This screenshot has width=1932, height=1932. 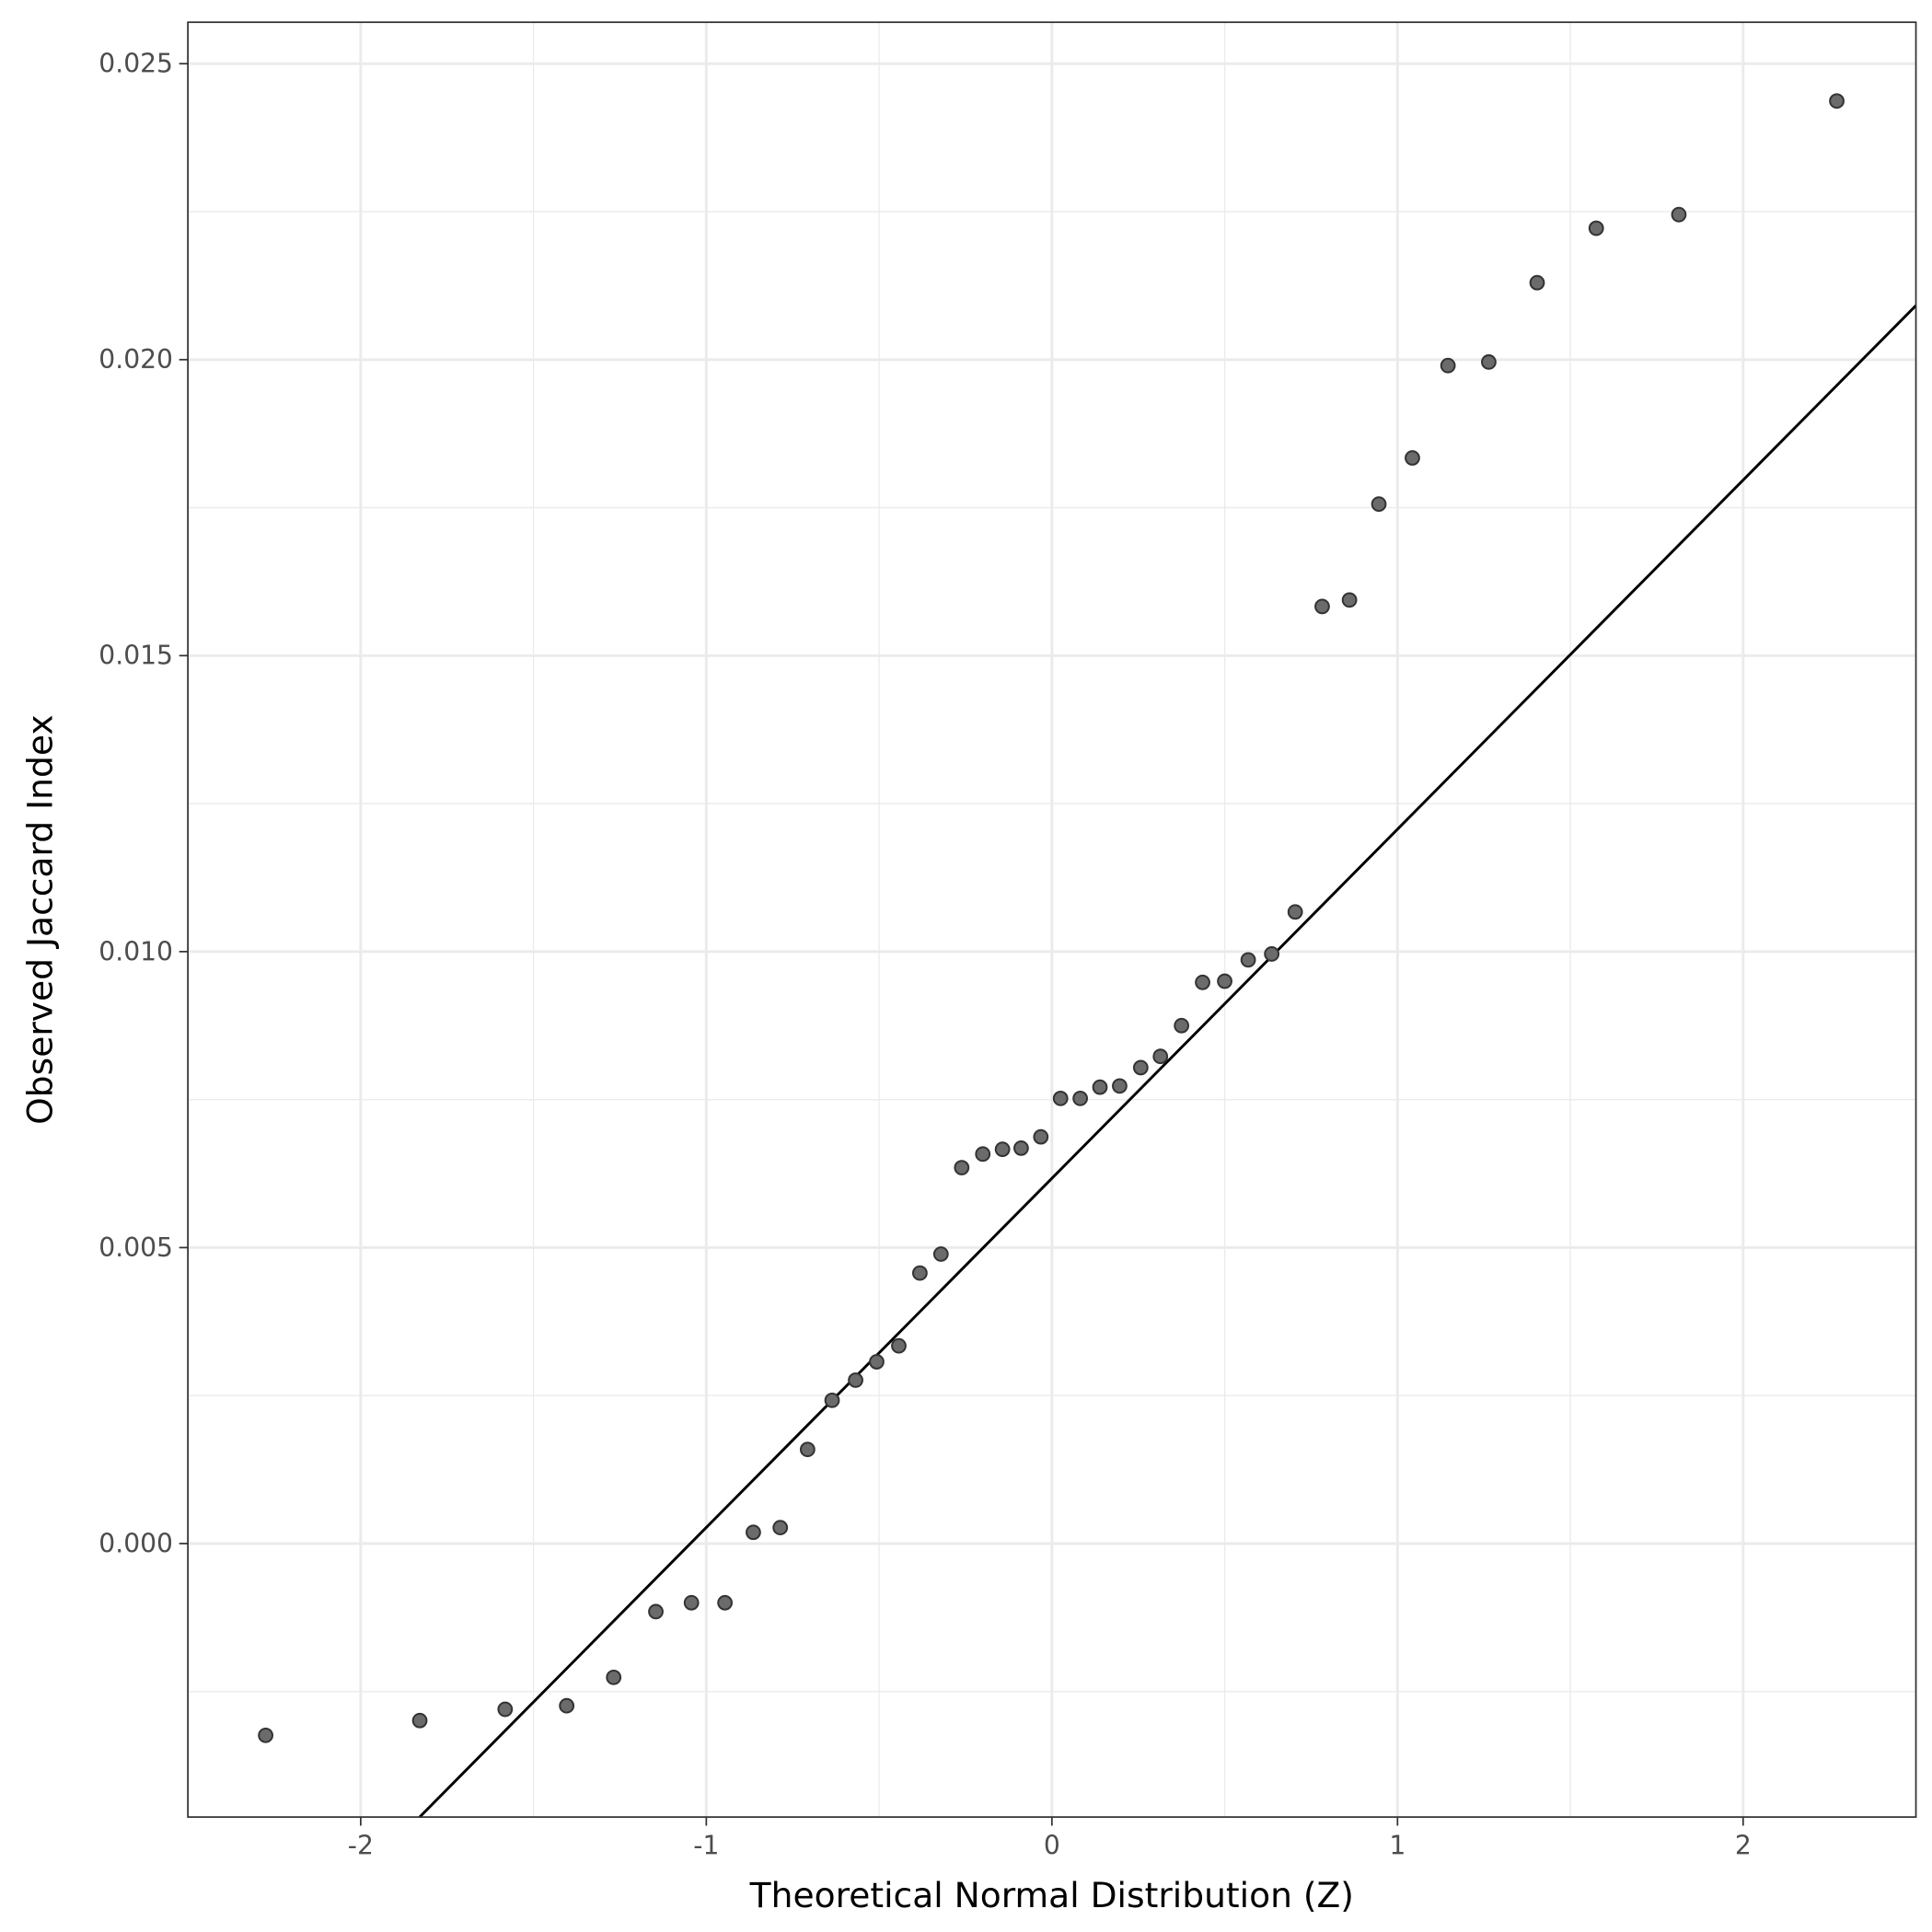 I want to click on y-tick-label: 0.020, so click(x=135, y=359).